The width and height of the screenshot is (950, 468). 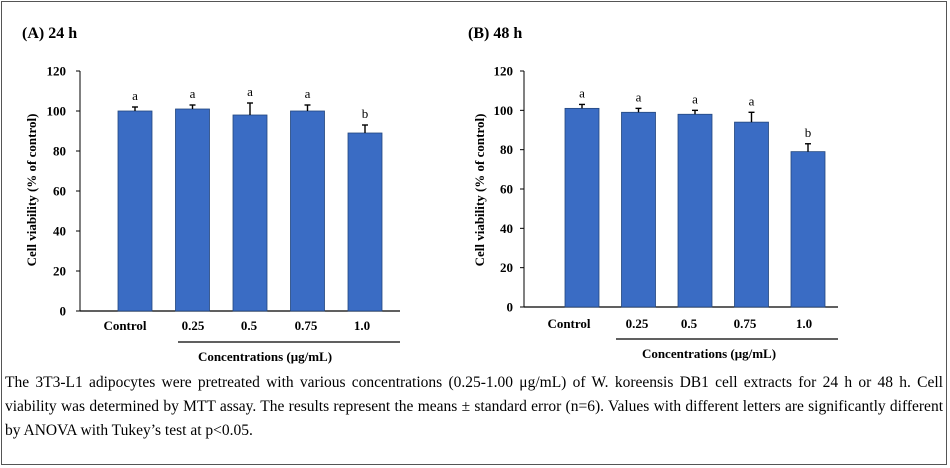 What do you see at coordinates (637, 323) in the screenshot?
I see `panel-b-category-label: 0.25` at bounding box center [637, 323].